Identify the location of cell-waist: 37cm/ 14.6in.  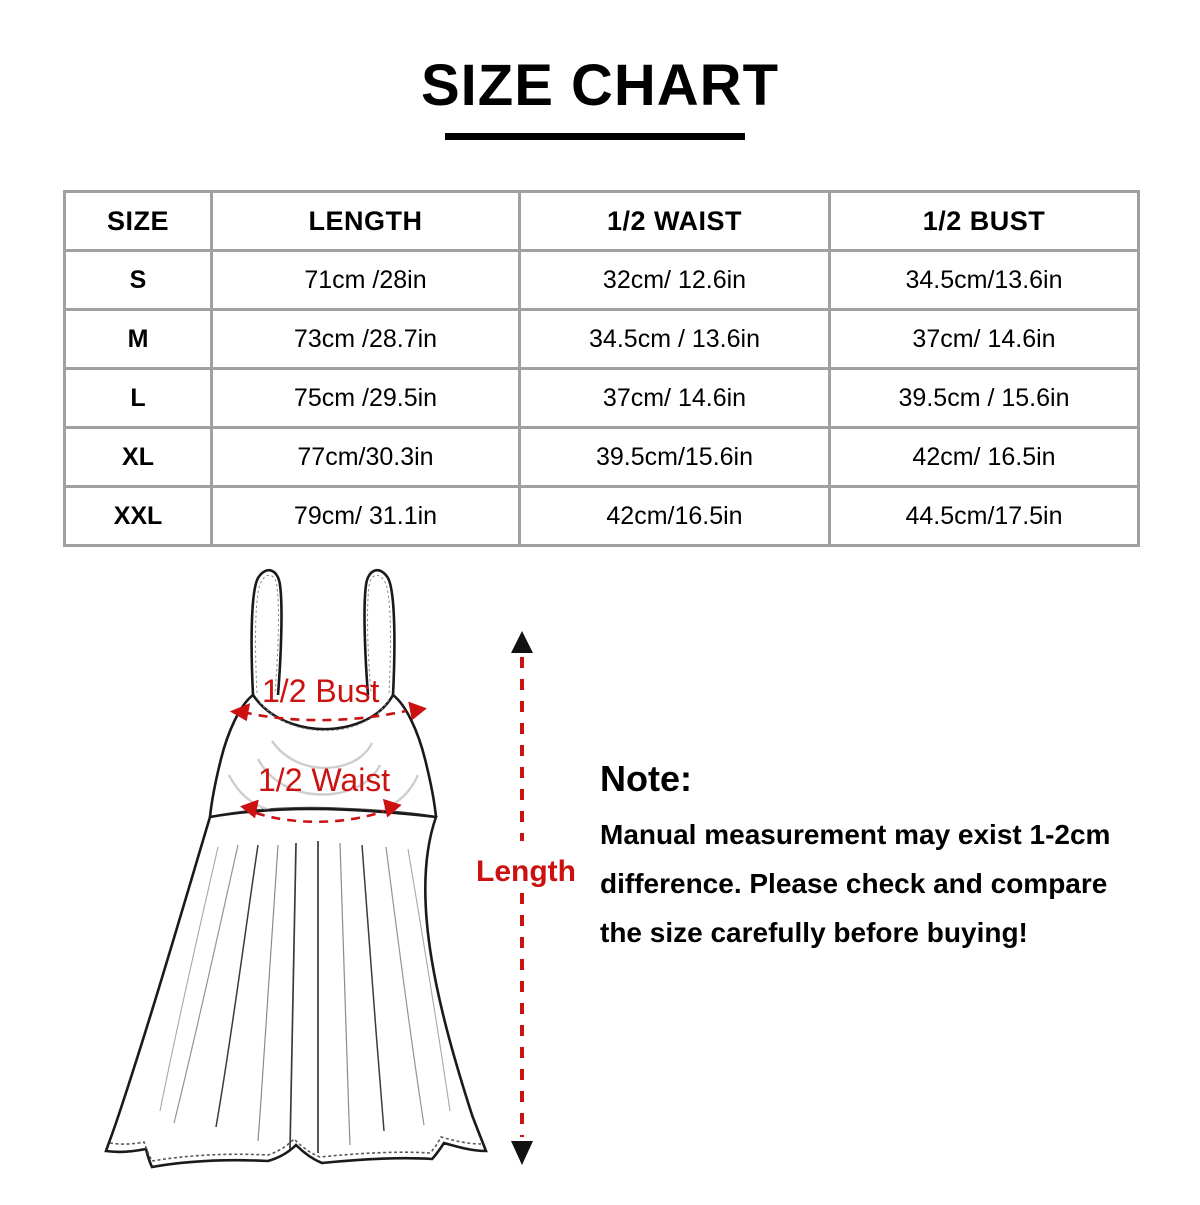
(674, 398).